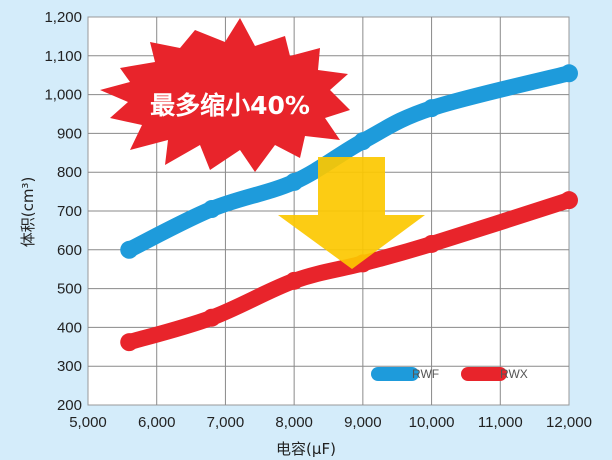  Describe the element at coordinates (69, 172) in the screenshot. I see `y-tick-label: 800` at that location.